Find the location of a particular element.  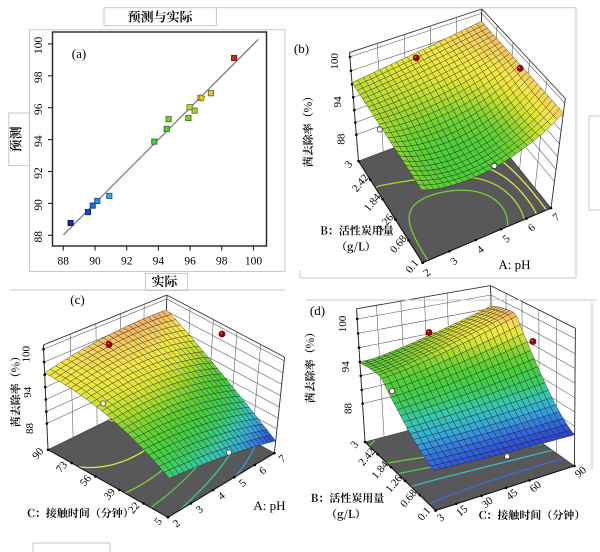

svg-text: (a) is located at coordinates (79, 53).